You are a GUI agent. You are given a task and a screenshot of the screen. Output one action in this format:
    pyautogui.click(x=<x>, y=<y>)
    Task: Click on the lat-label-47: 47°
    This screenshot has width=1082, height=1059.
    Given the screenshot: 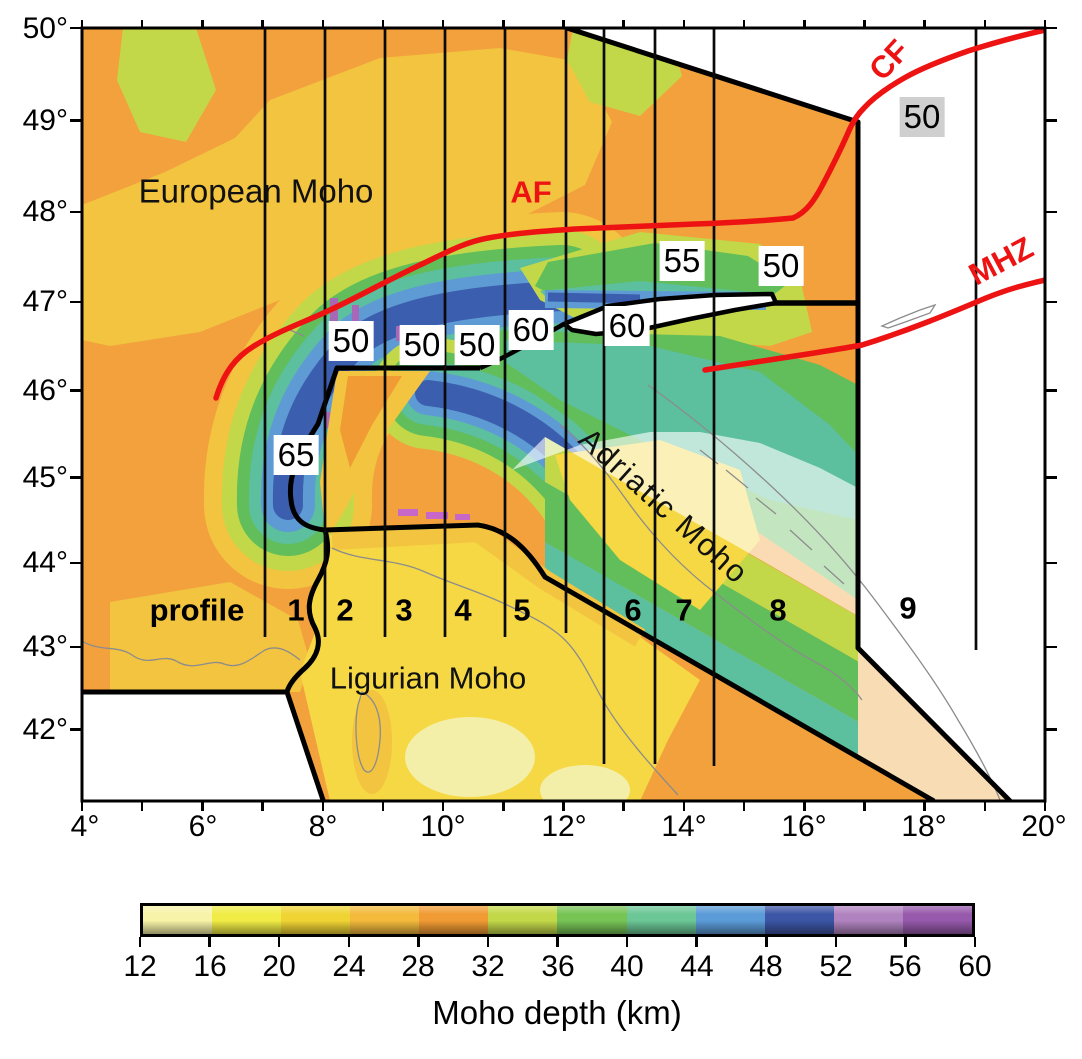 What is the action you would take?
    pyautogui.click(x=45, y=301)
    